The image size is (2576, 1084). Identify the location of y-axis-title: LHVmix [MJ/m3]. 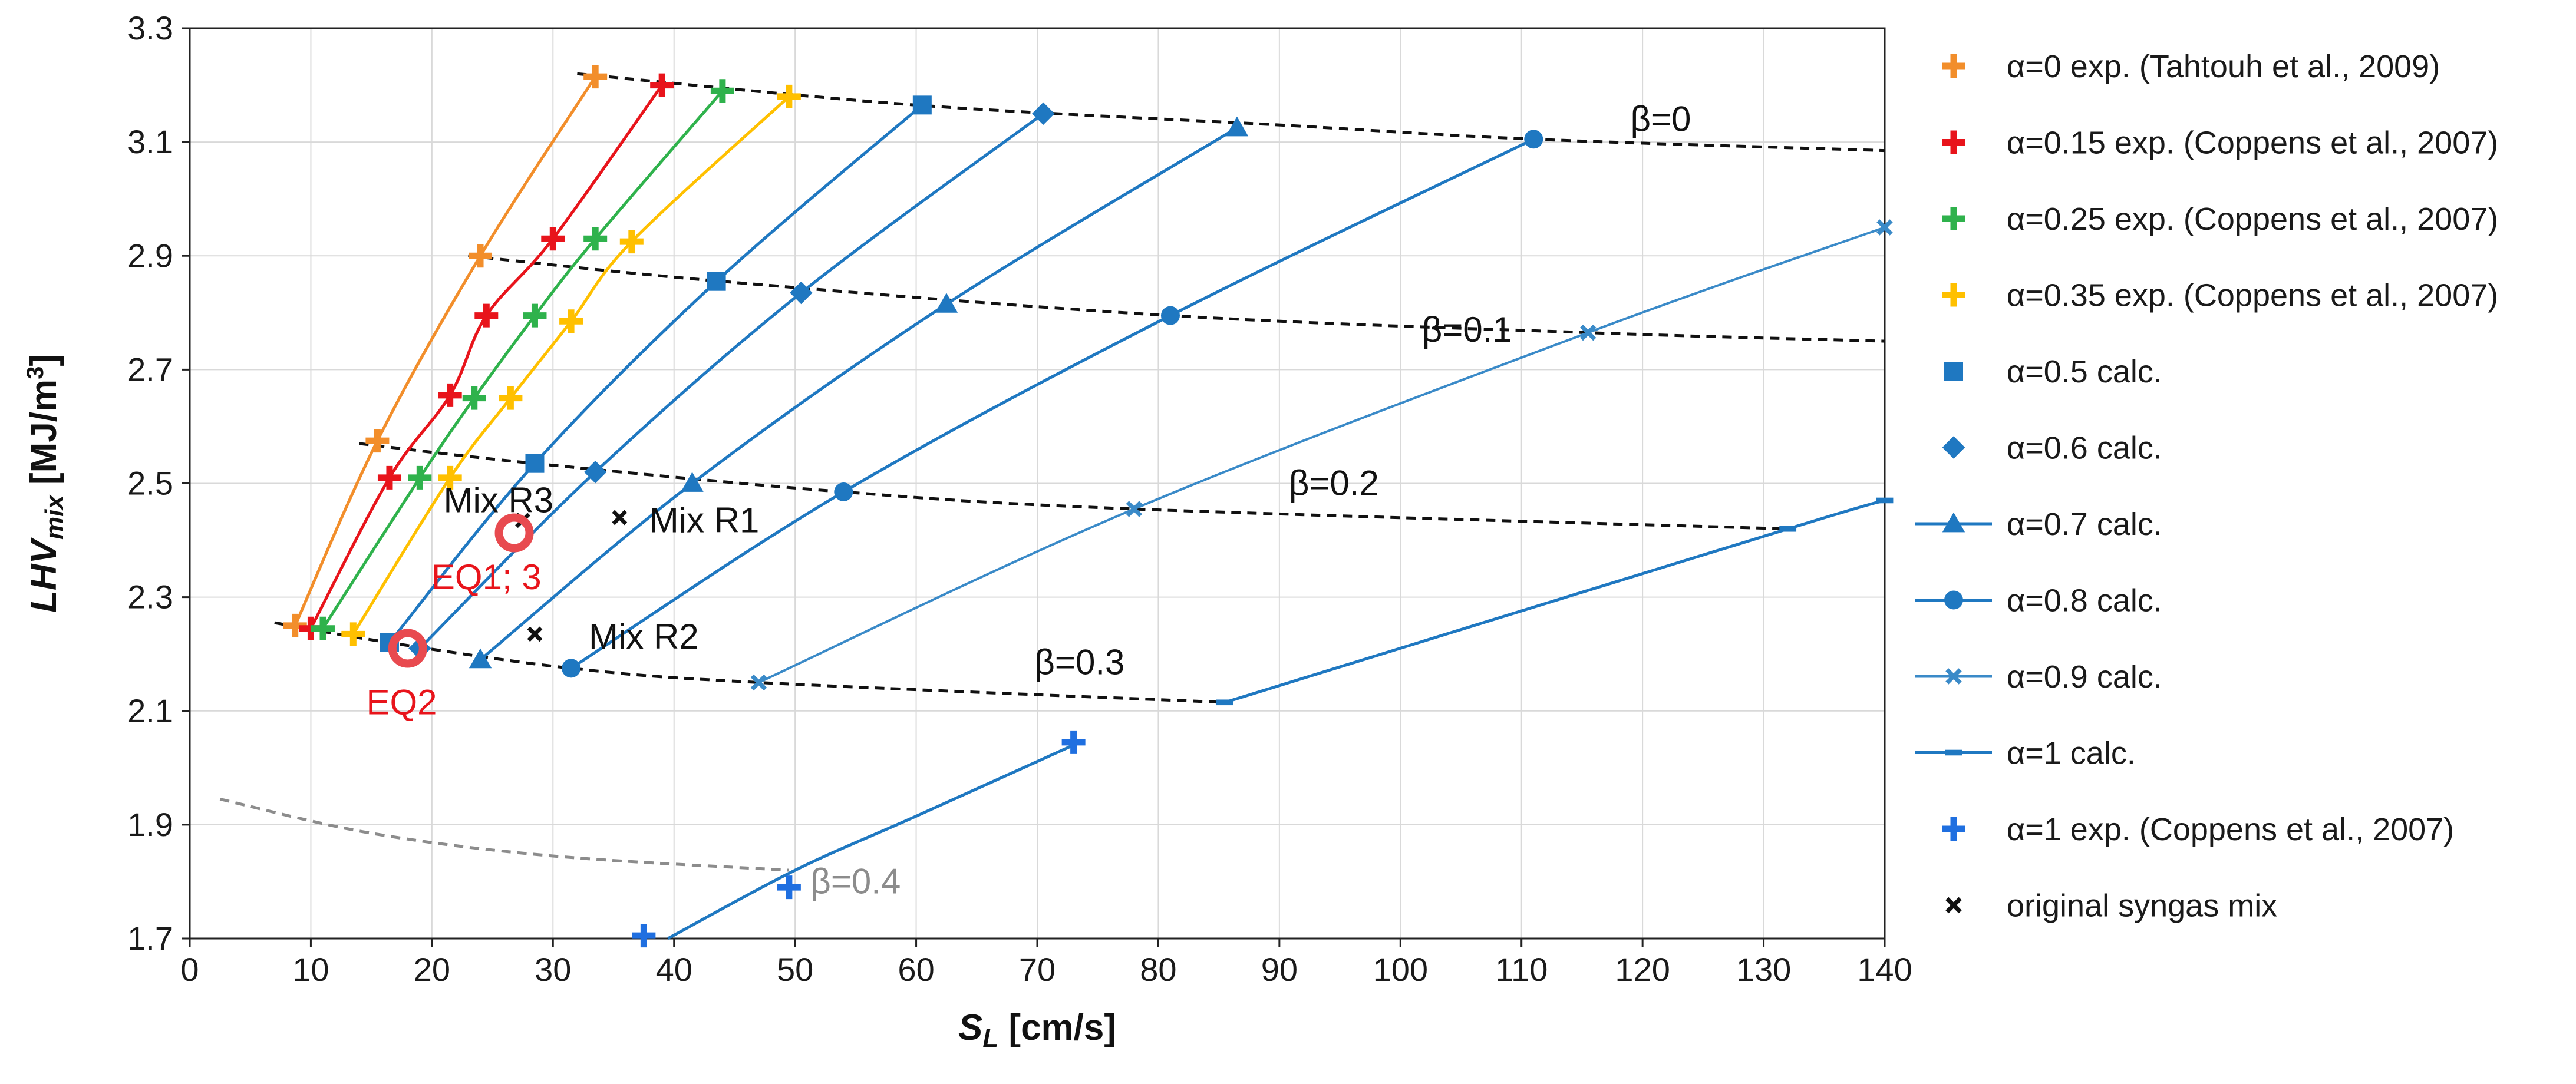
(46, 484).